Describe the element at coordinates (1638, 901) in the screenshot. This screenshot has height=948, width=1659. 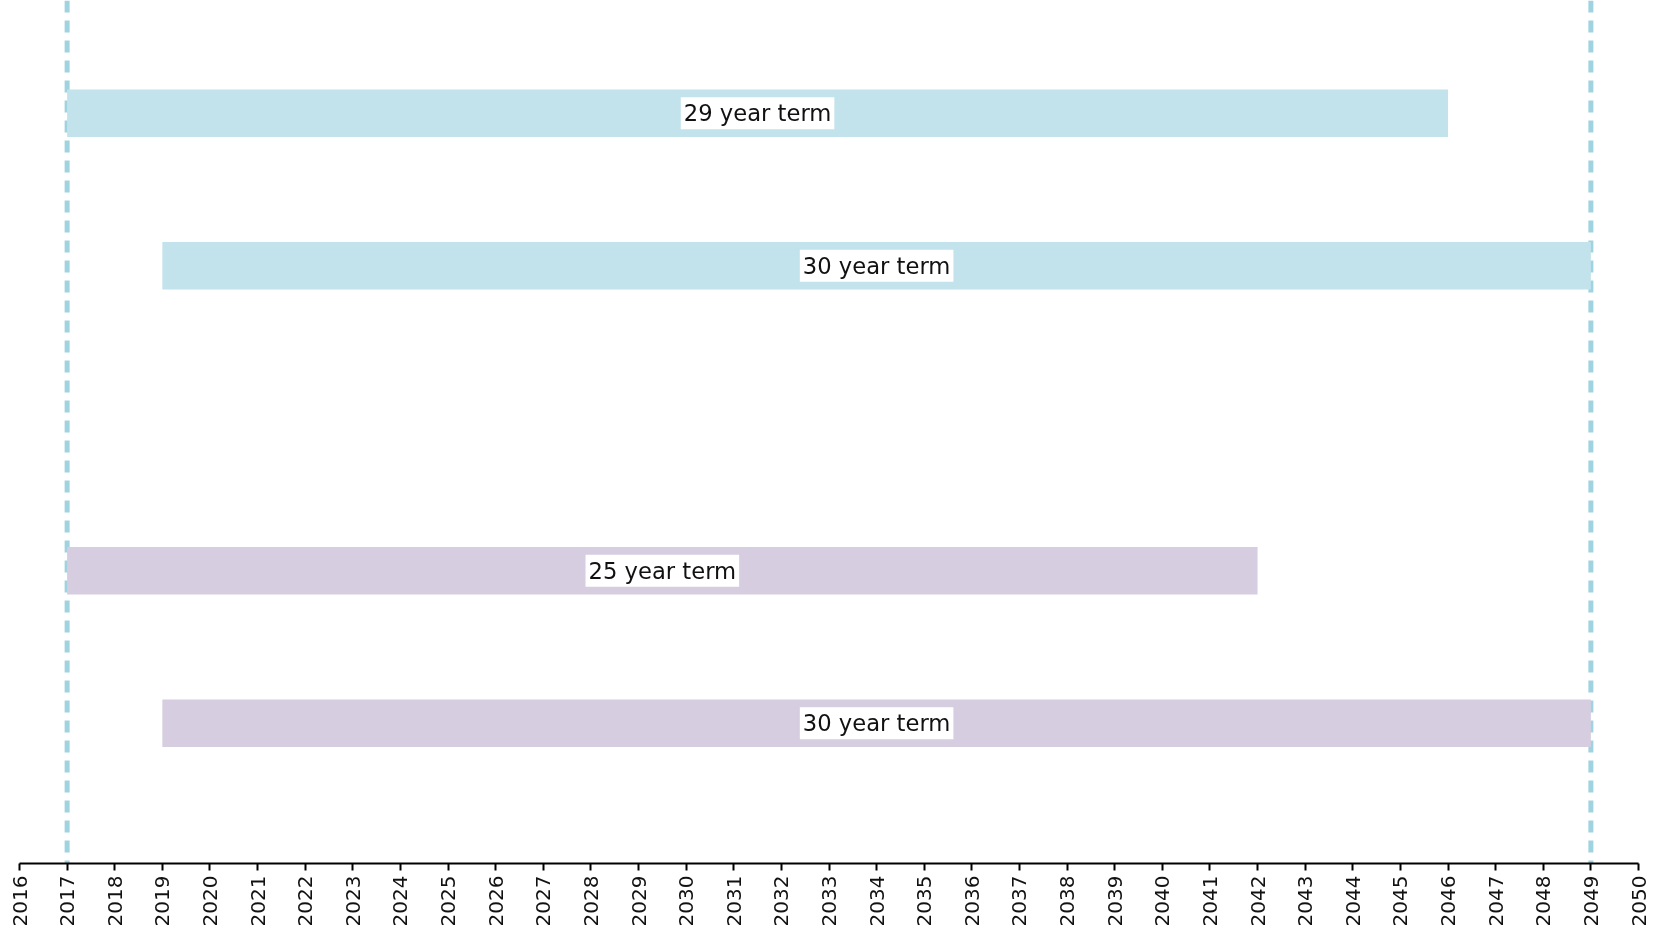
I see `x-tick-label: 2050` at that location.